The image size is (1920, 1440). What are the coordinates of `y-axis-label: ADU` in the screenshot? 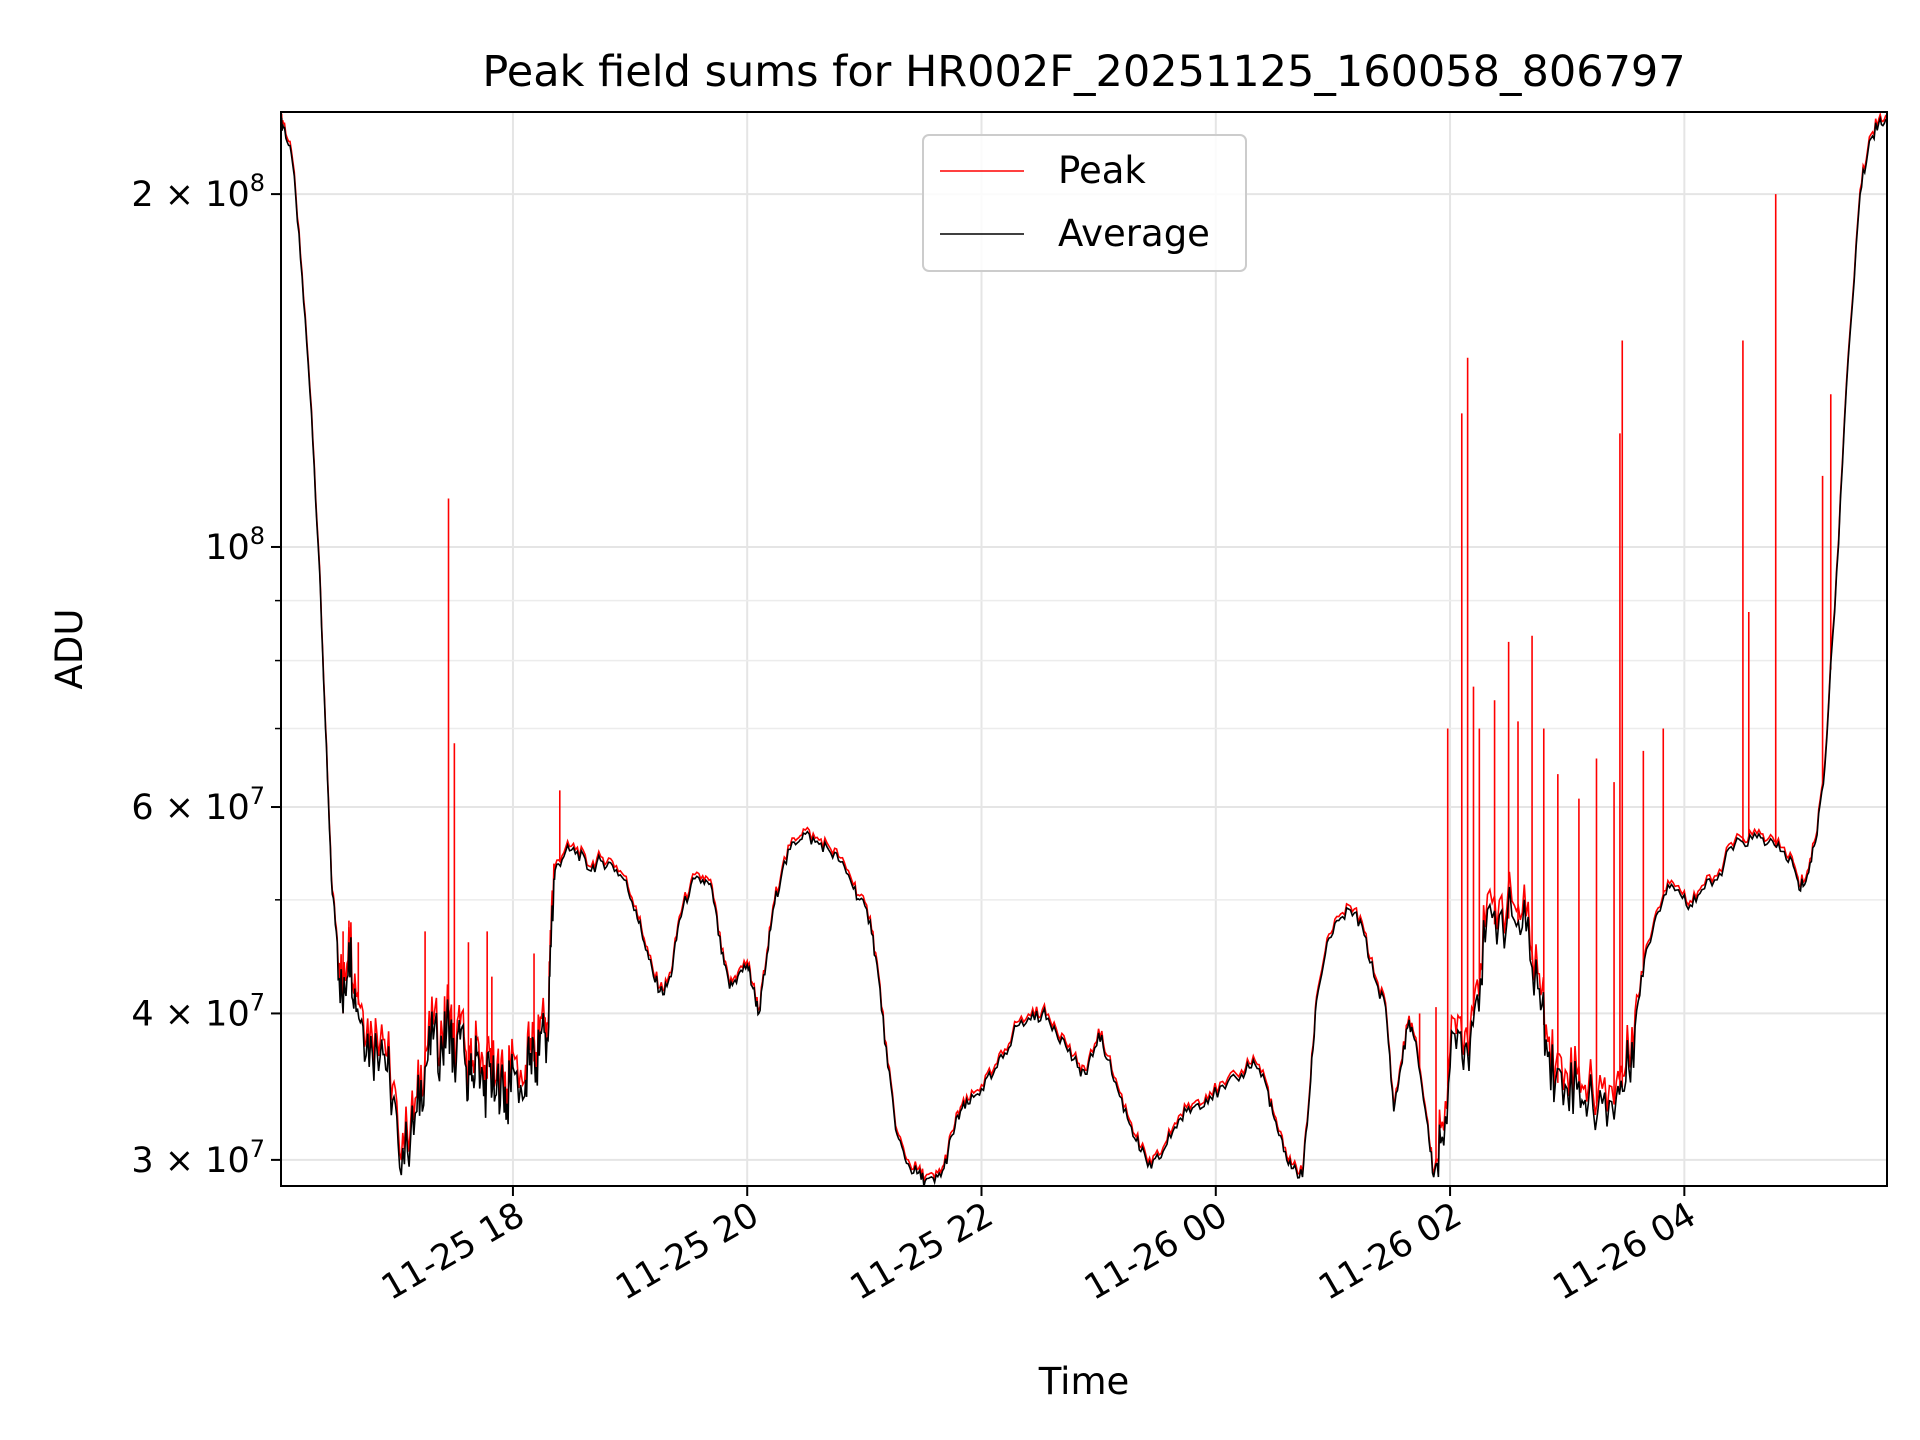 It's located at (69, 649).